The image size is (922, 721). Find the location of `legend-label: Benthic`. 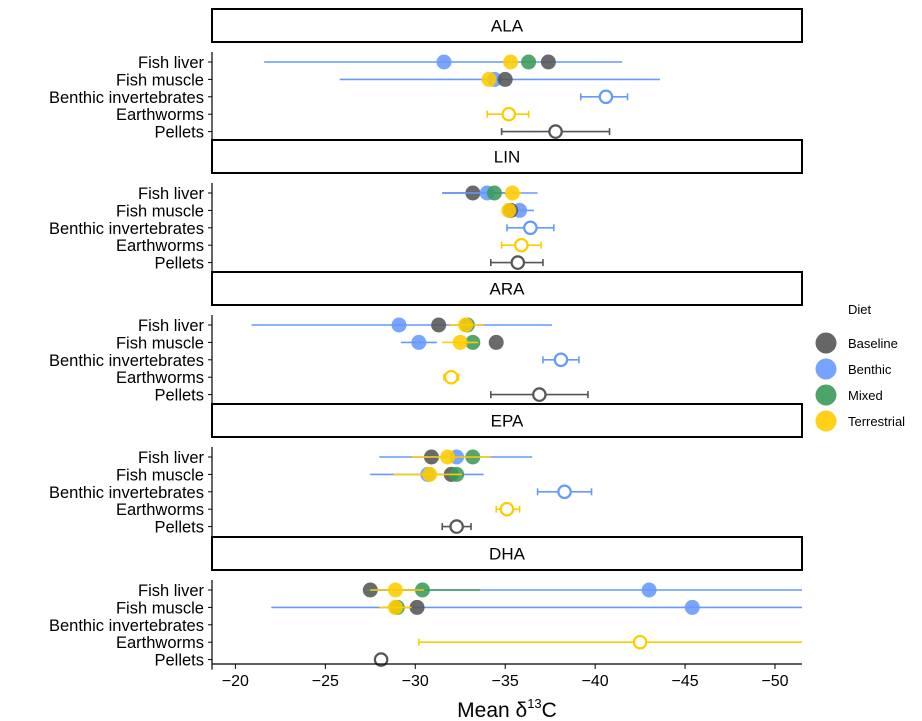

legend-label: Benthic is located at coordinates (870, 369).